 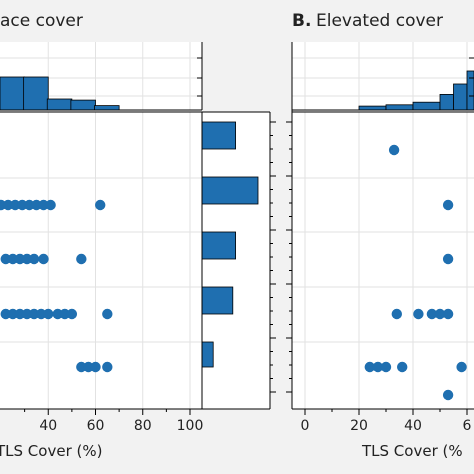 What do you see at coordinates (190, 426) in the screenshot?
I see `panel-a-tick-label-100: 100` at bounding box center [190, 426].